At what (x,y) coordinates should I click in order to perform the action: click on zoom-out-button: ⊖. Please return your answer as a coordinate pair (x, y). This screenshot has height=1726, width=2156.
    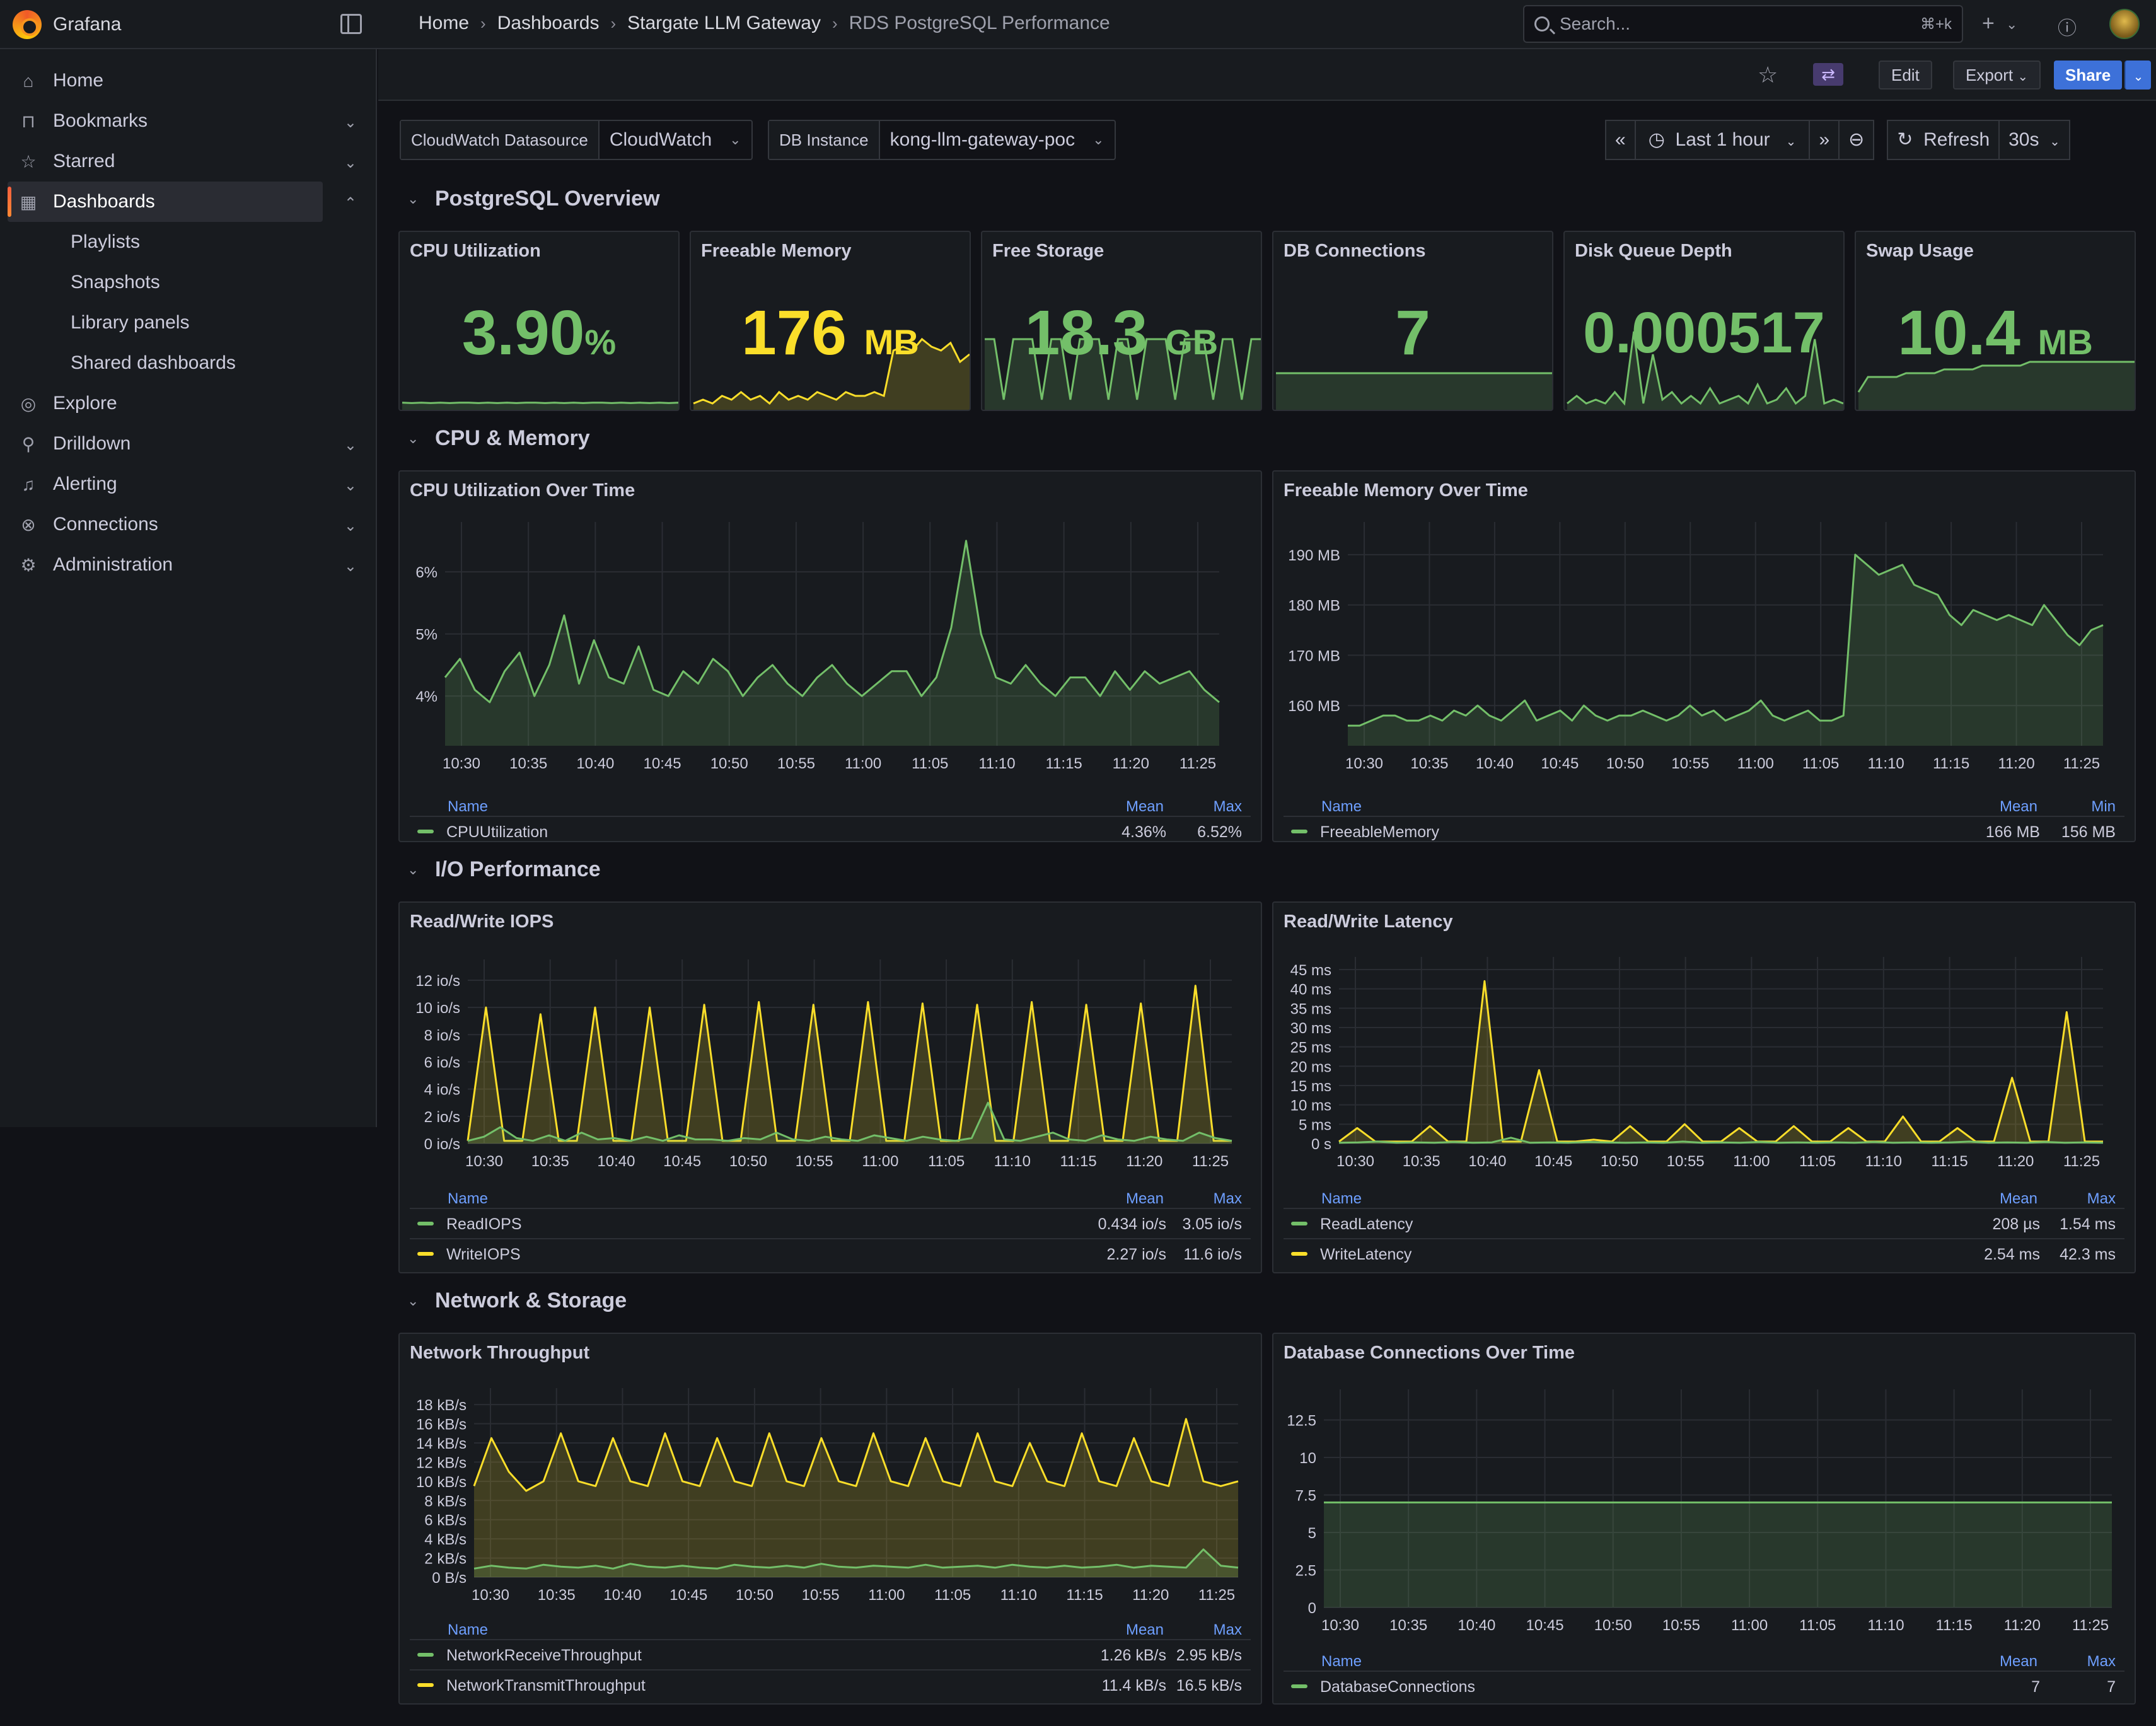
    Looking at the image, I should click on (1856, 140).